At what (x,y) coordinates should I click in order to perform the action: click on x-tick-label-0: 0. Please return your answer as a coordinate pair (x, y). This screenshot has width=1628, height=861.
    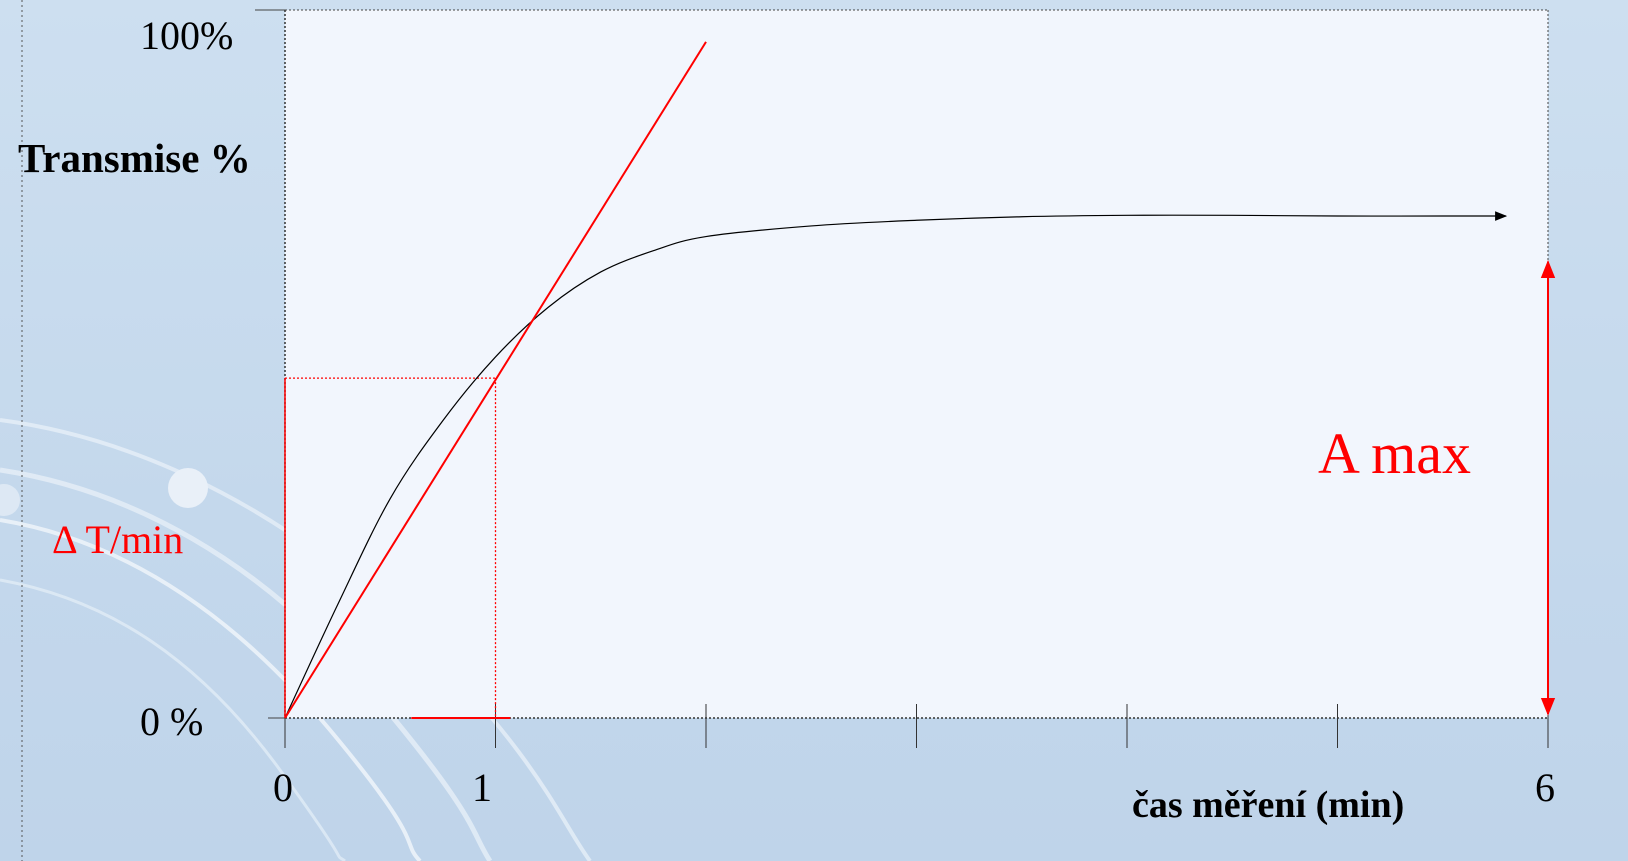
    Looking at the image, I should click on (283, 787).